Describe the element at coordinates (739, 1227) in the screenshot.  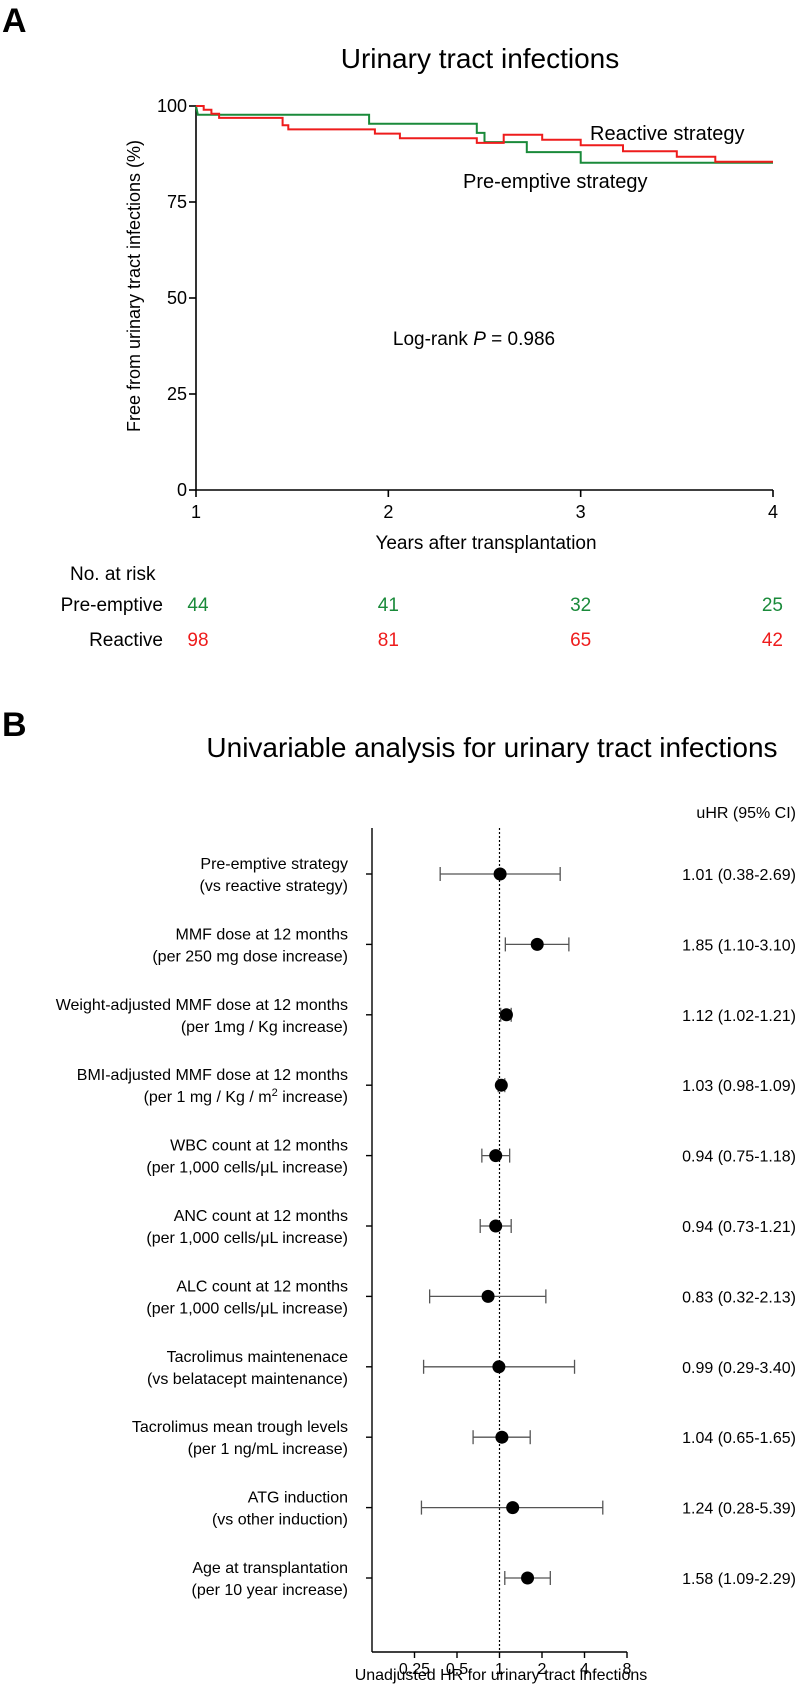
I see `forest-hr-value: 0.94 (0.73-1.21)` at that location.